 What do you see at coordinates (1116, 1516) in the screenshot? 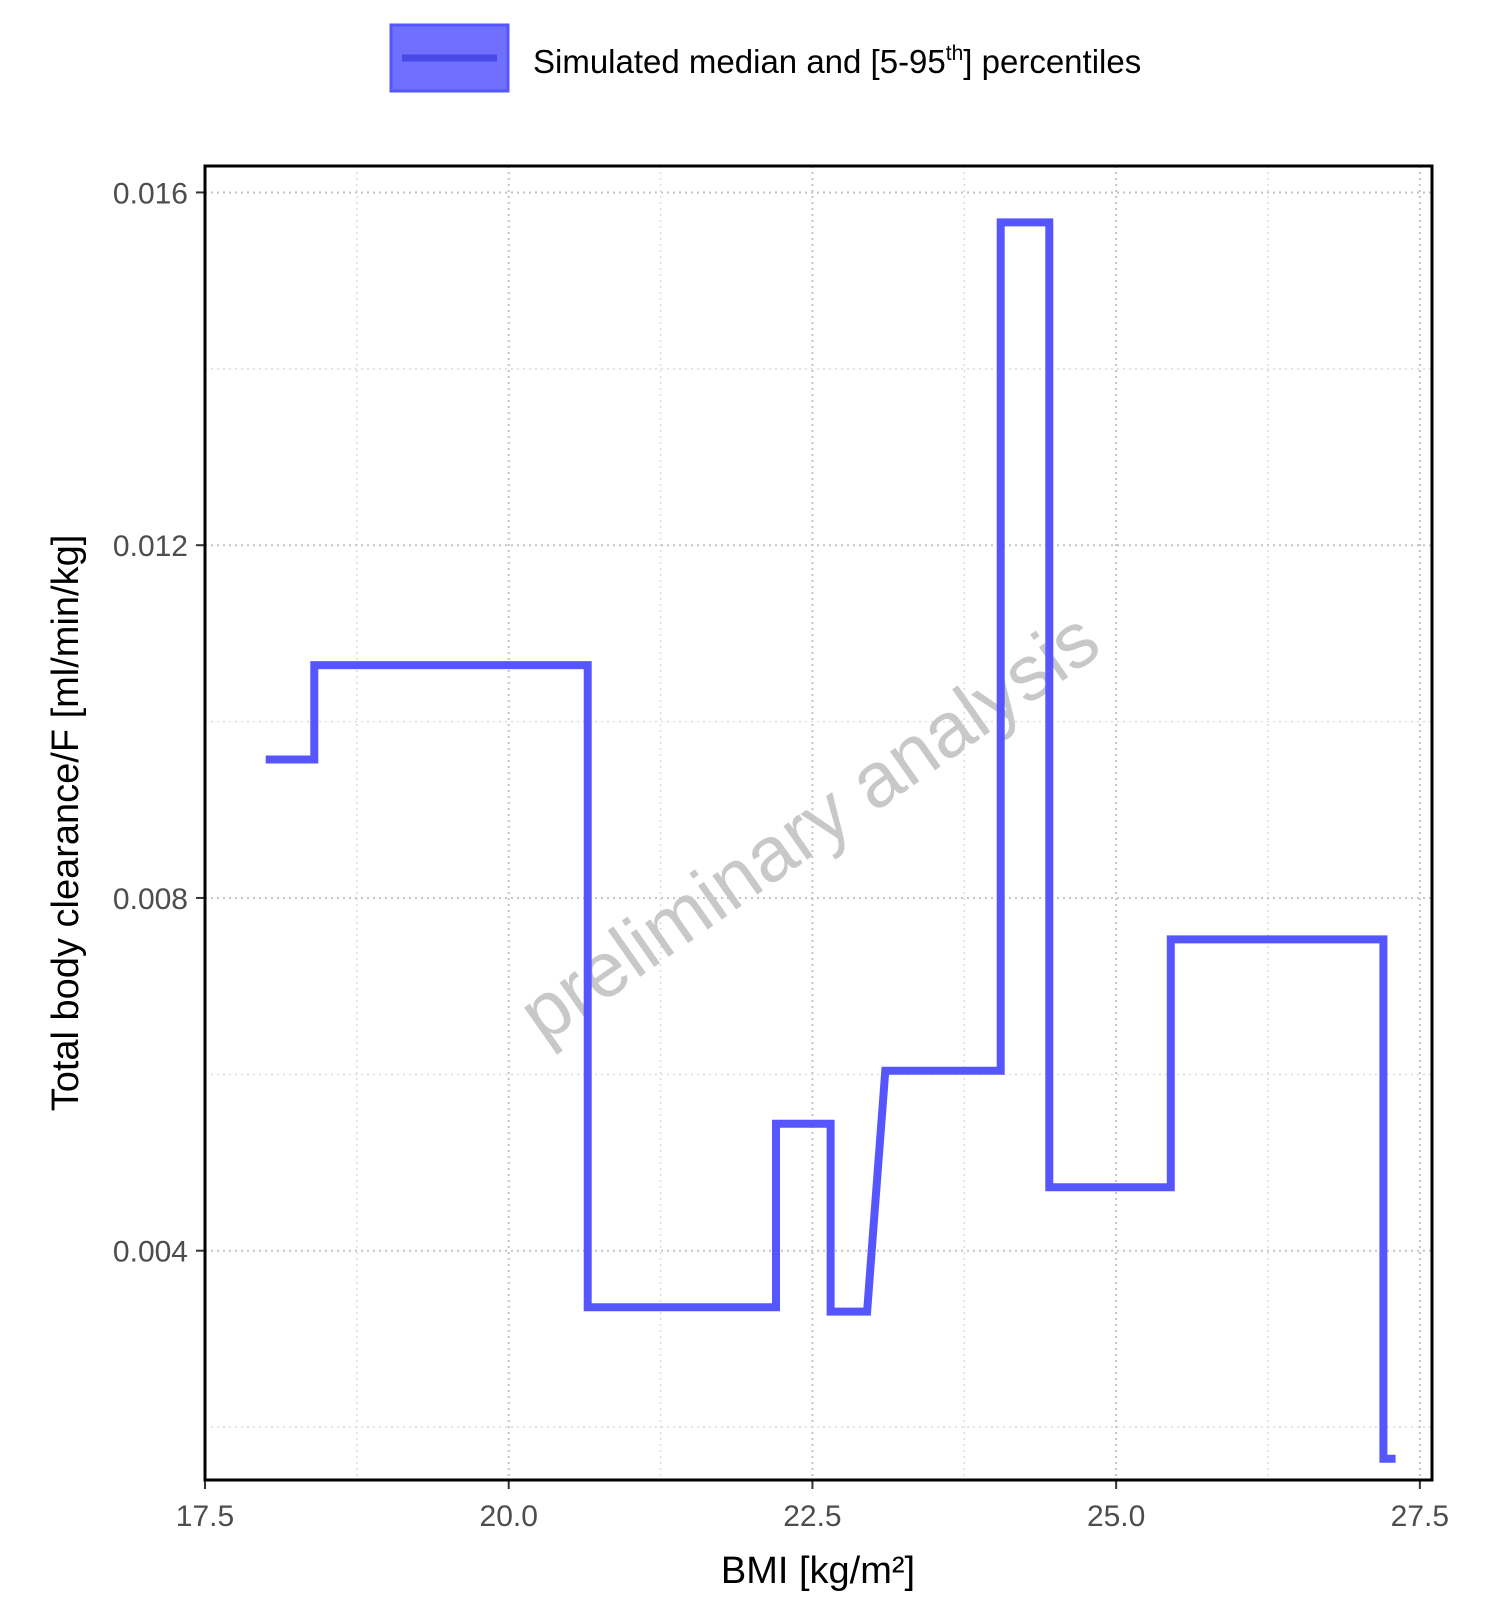
I see `x-tick-label: 25.0` at bounding box center [1116, 1516].